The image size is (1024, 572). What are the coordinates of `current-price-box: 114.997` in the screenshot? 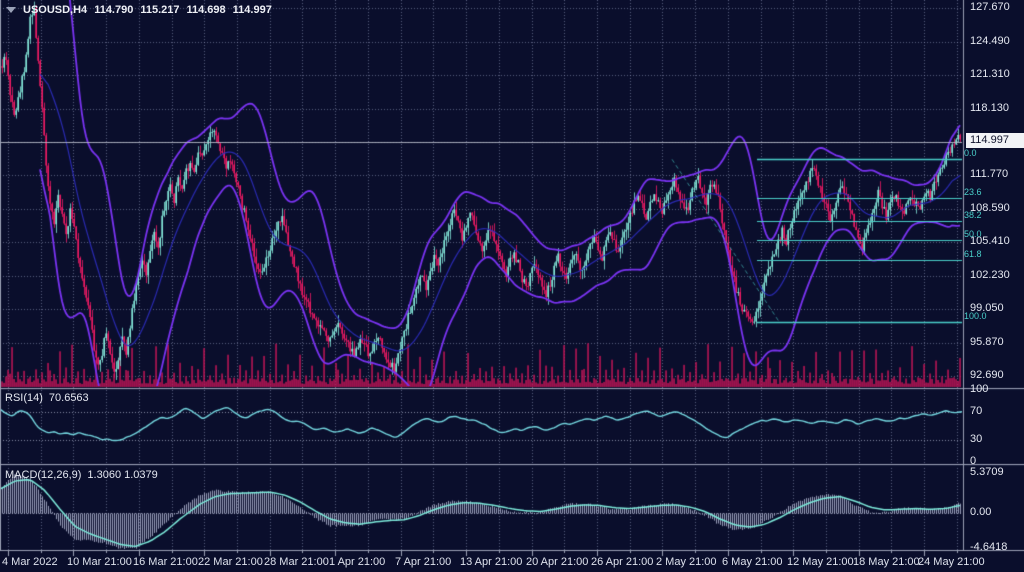 It's located at (995, 140).